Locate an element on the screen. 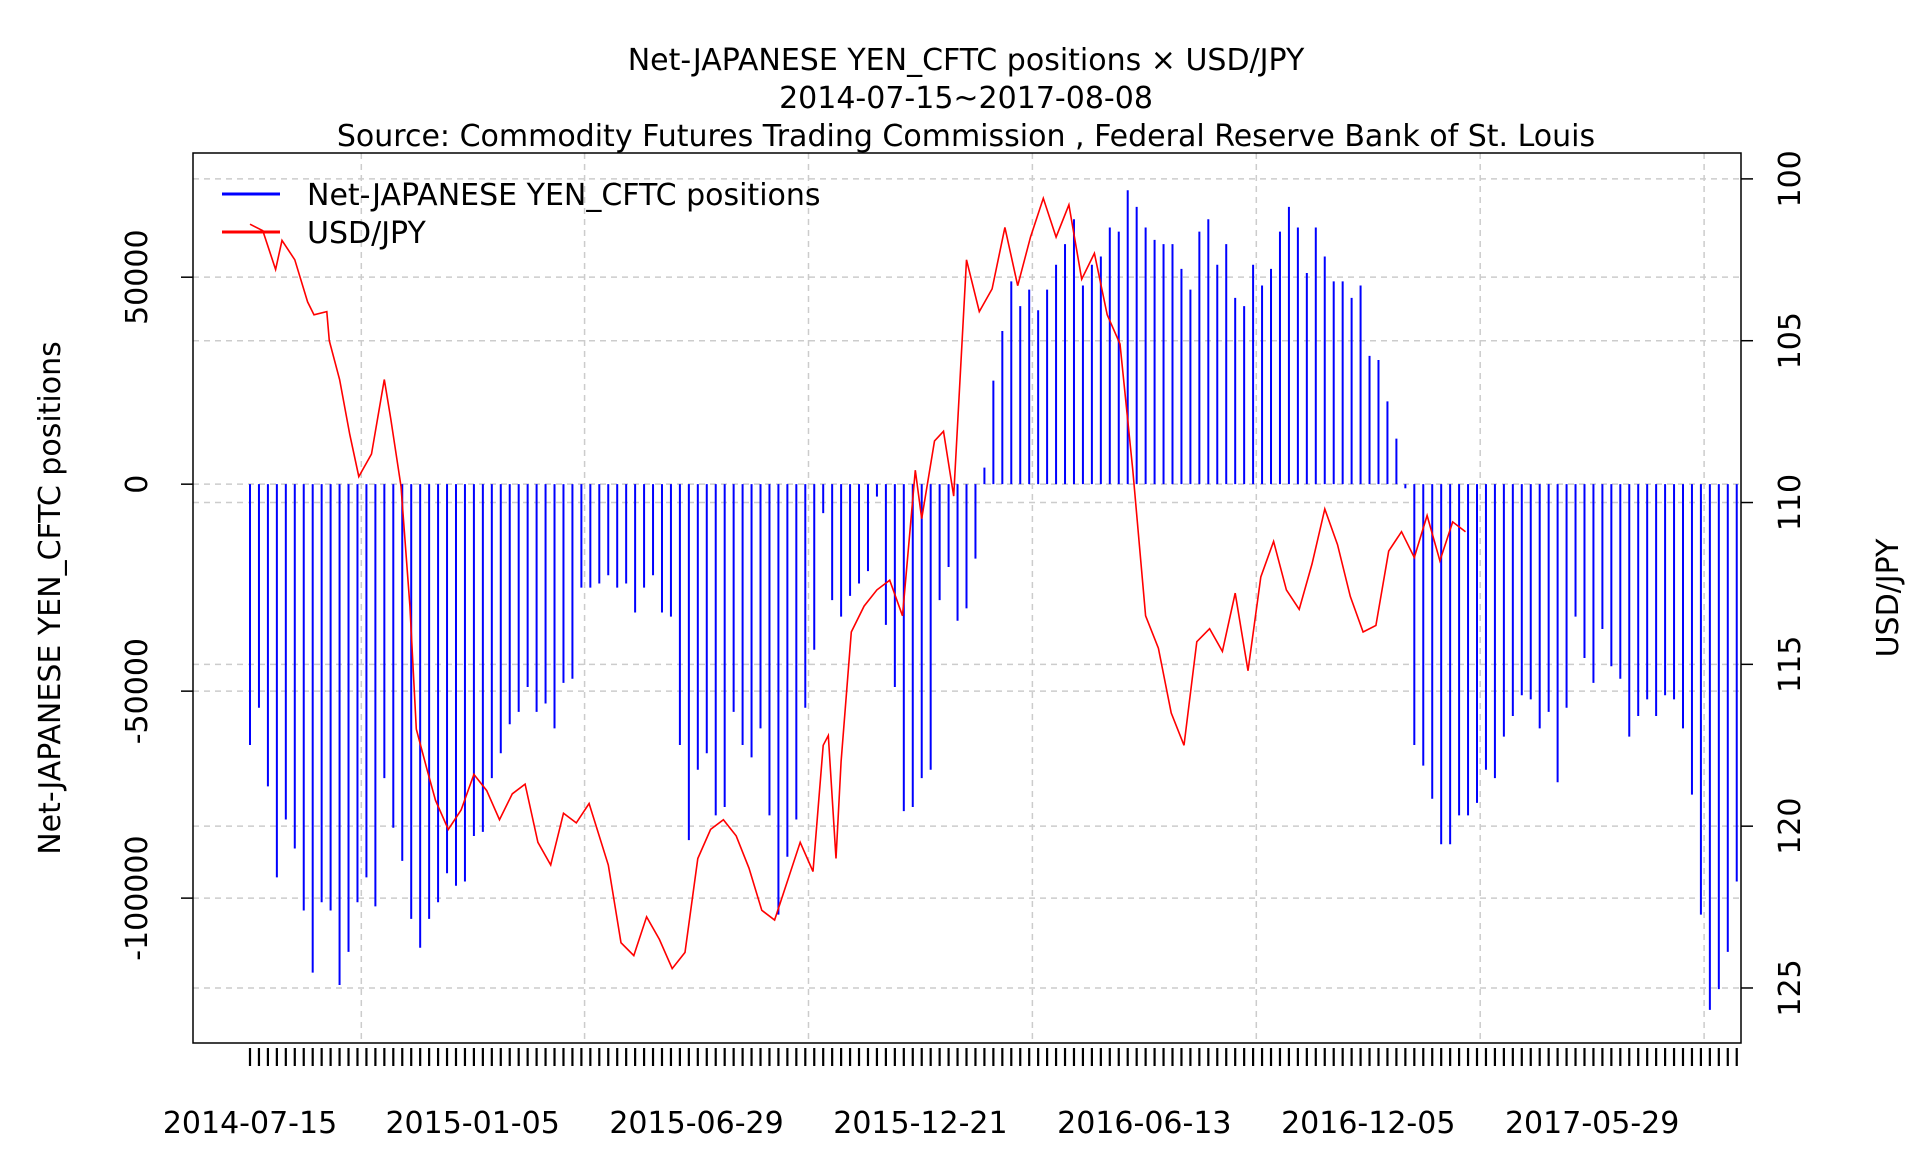 The width and height of the screenshot is (1920, 1152). y-axis-left-tick-label: -100000 is located at coordinates (137, 897).